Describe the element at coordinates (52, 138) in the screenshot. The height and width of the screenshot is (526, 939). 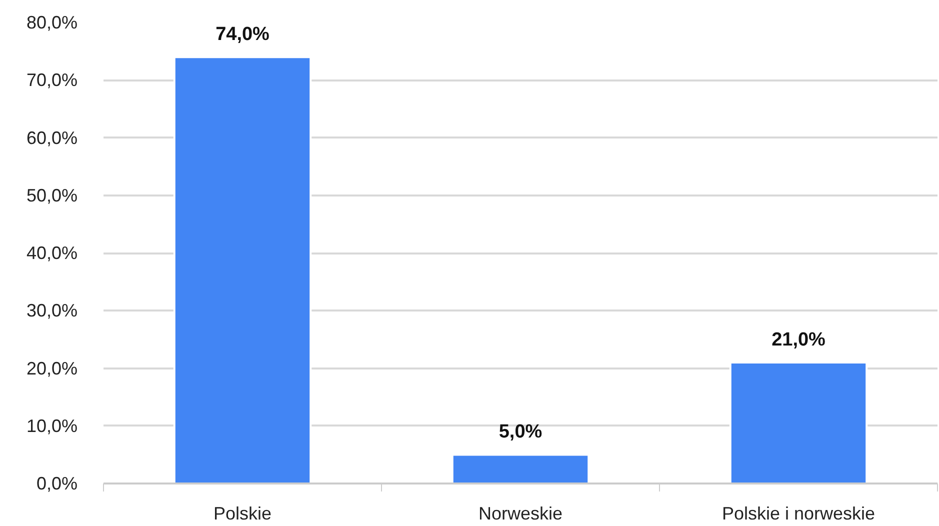
I see `y-tick-label: 60,0%` at that location.